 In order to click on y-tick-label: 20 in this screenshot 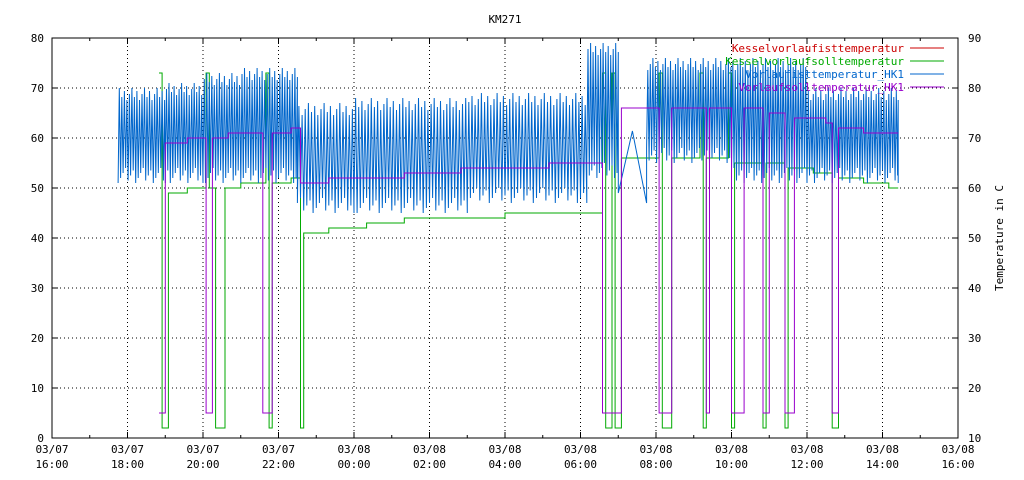, I will do `click(37, 338)`.